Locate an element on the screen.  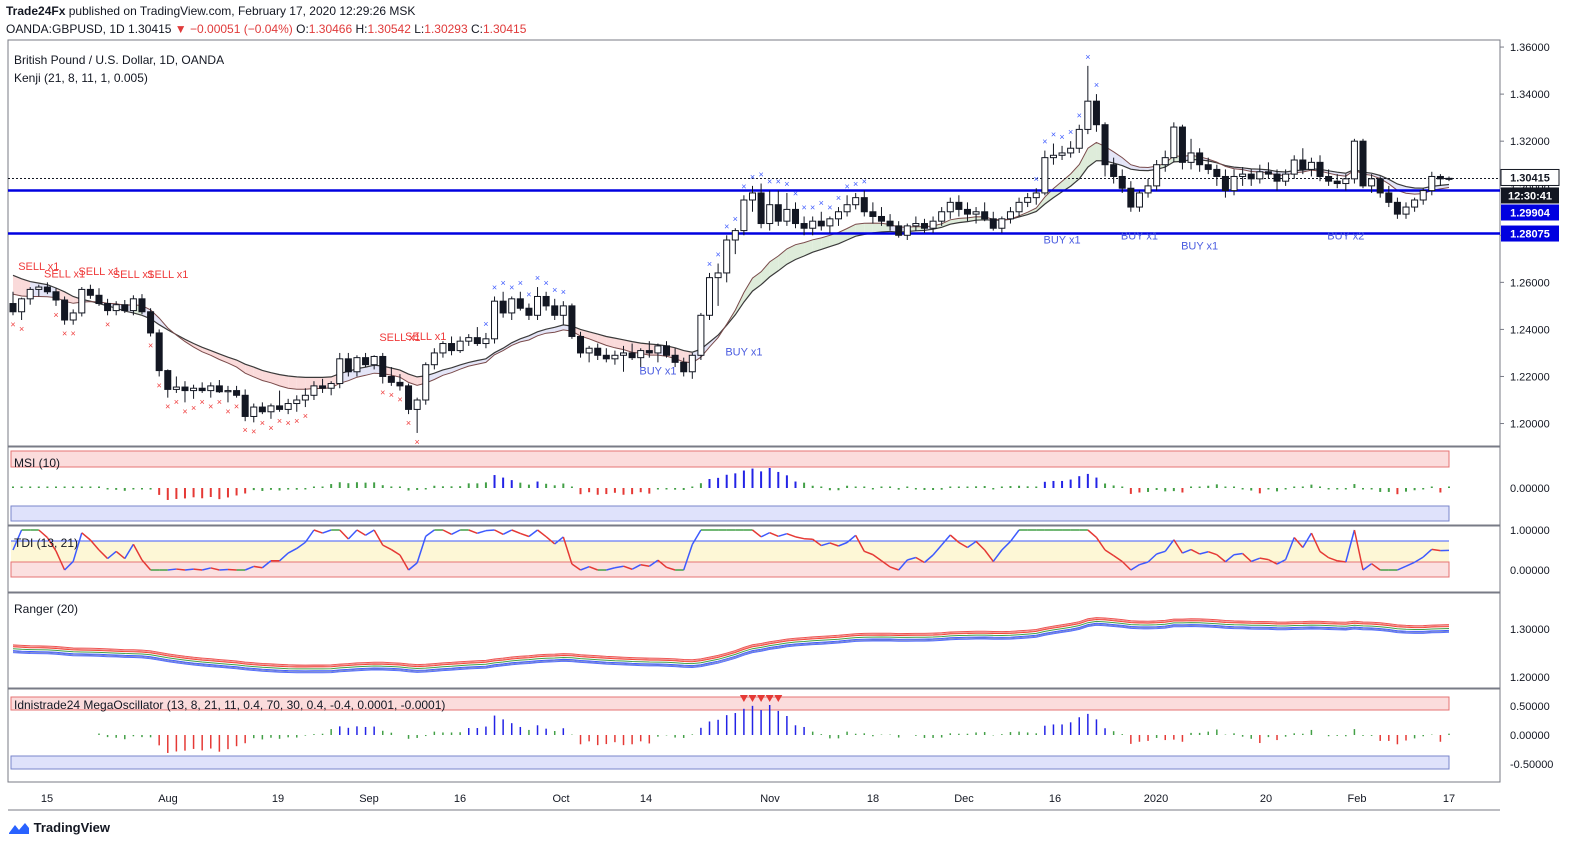
ranger-axis-label: 1.20000 is located at coordinates (1530, 678).